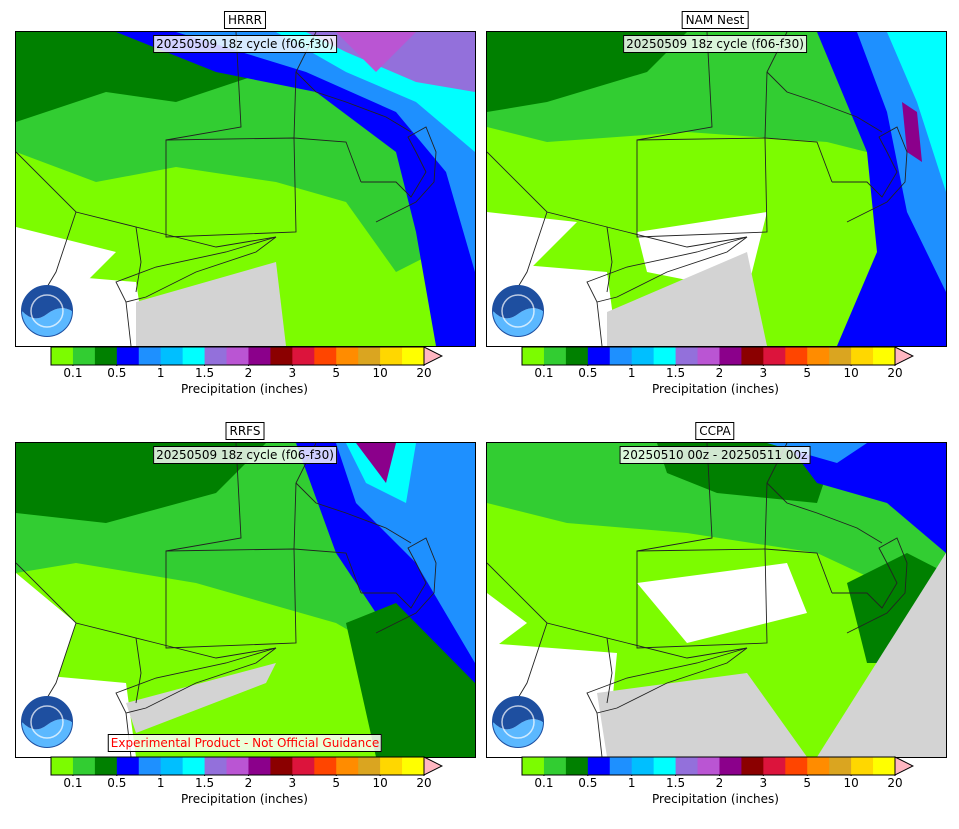 The image size is (959, 829). Describe the element at coordinates (245, 20) in the screenshot. I see `model-title: HRRR` at that location.